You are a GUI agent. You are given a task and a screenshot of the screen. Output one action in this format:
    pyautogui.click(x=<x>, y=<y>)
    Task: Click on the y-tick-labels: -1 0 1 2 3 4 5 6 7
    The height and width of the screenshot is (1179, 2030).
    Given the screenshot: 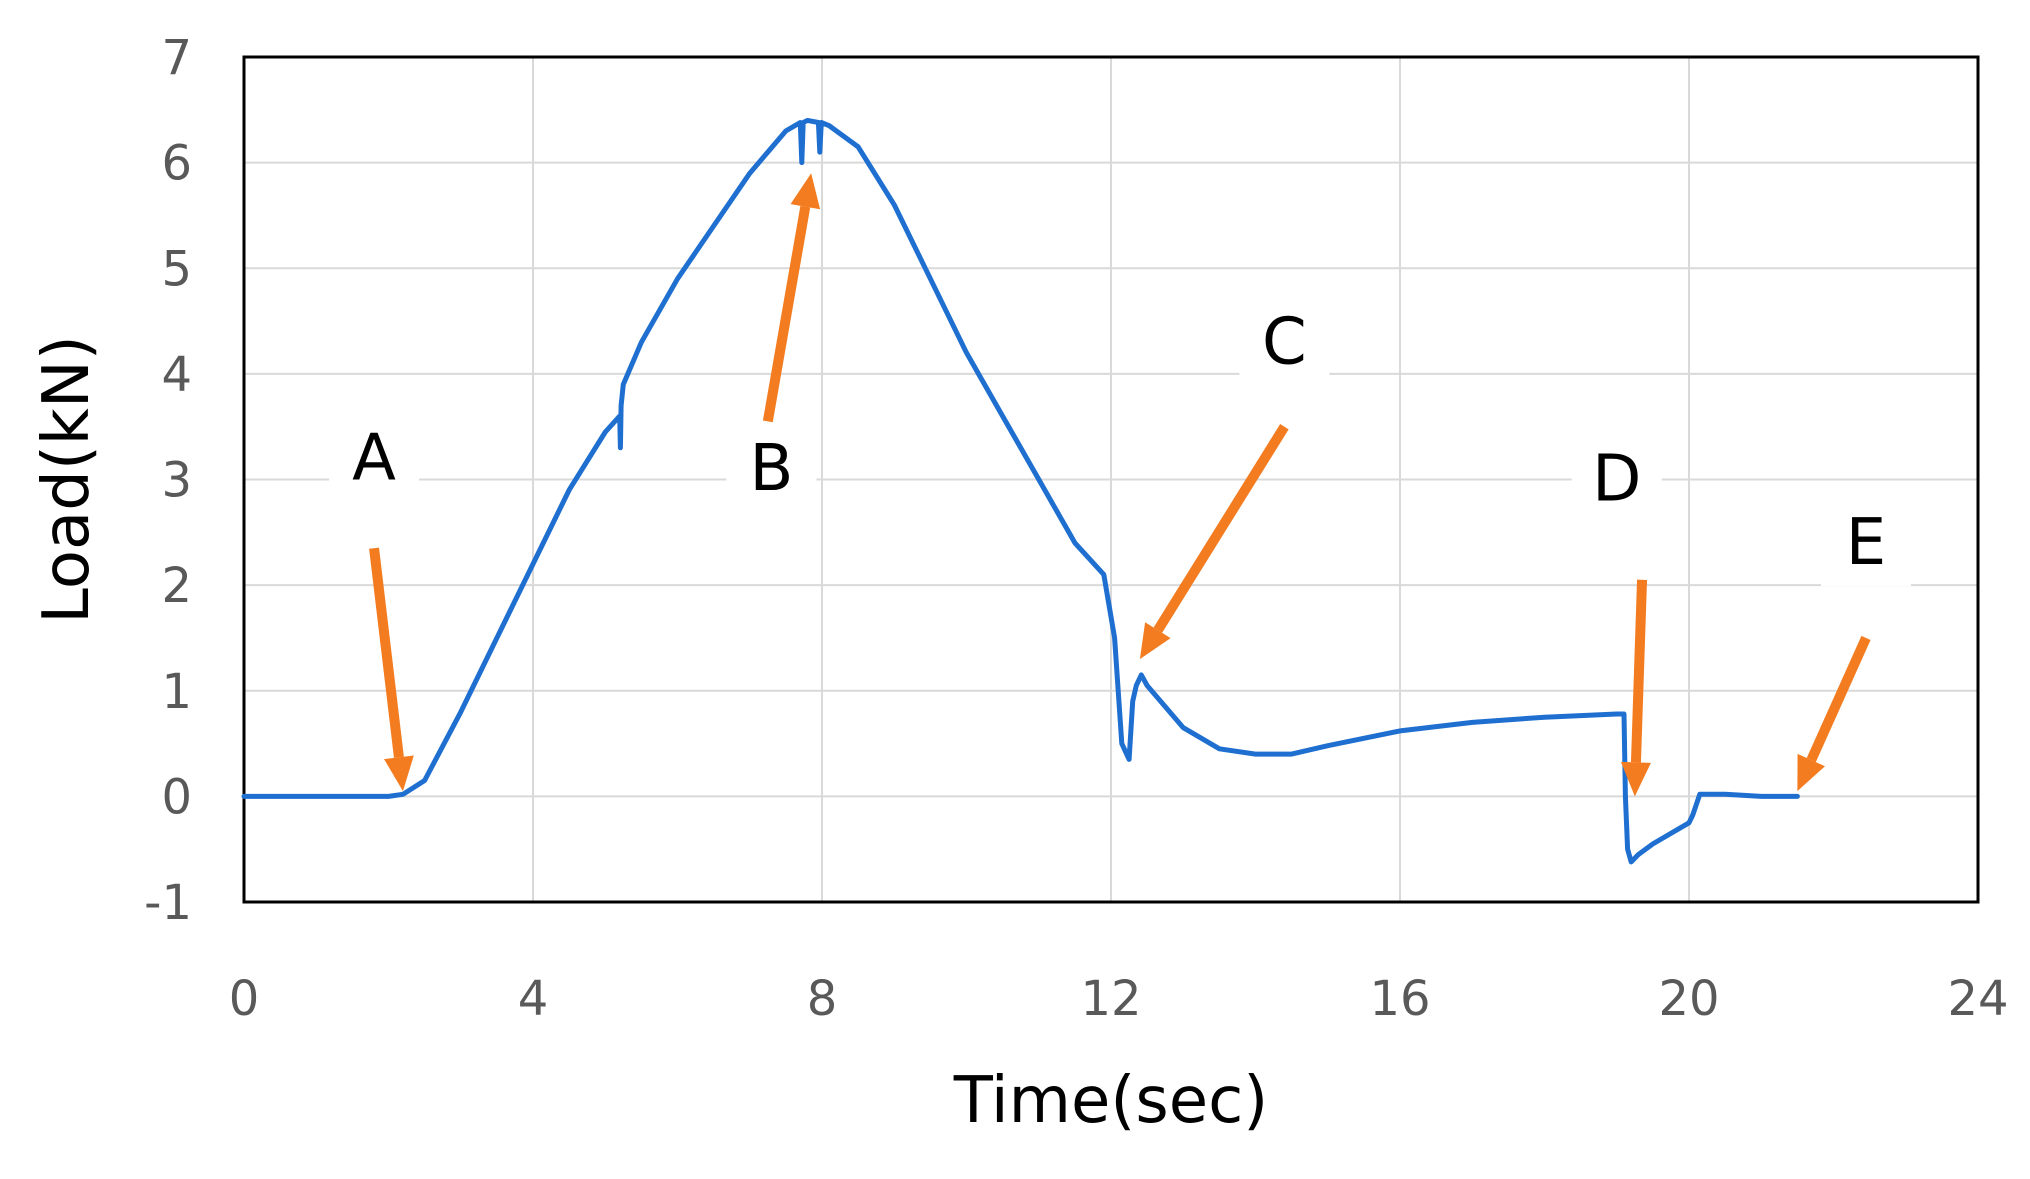 What is the action you would take?
    pyautogui.click(x=168, y=480)
    